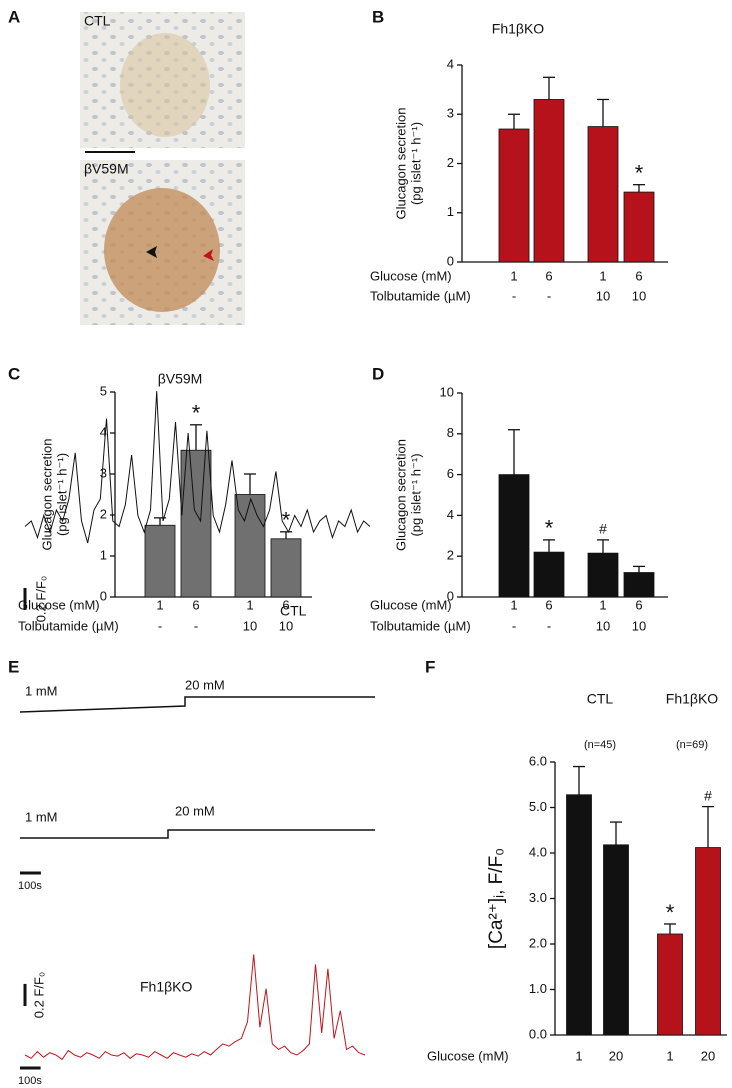 This screenshot has width=732, height=1088. What do you see at coordinates (447, 391) in the screenshot?
I see `y-tick-label: 10` at bounding box center [447, 391].